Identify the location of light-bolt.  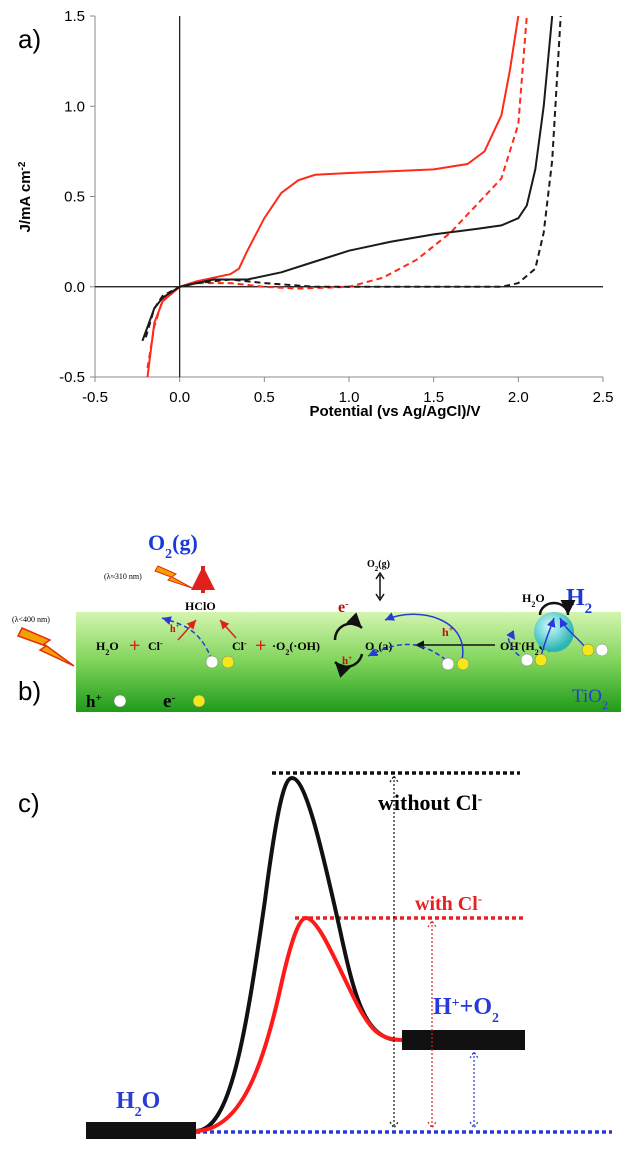
(45, 647).